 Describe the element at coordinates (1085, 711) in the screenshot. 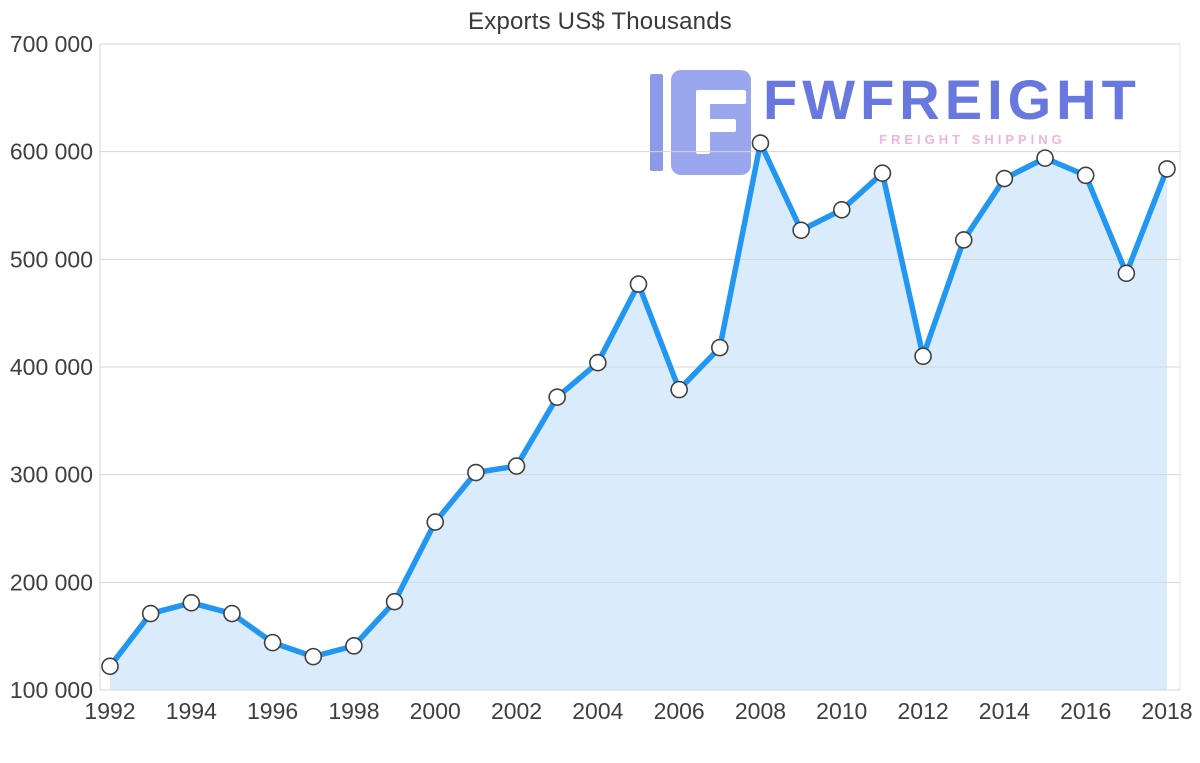

I see `x-tick-label: 2016` at that location.